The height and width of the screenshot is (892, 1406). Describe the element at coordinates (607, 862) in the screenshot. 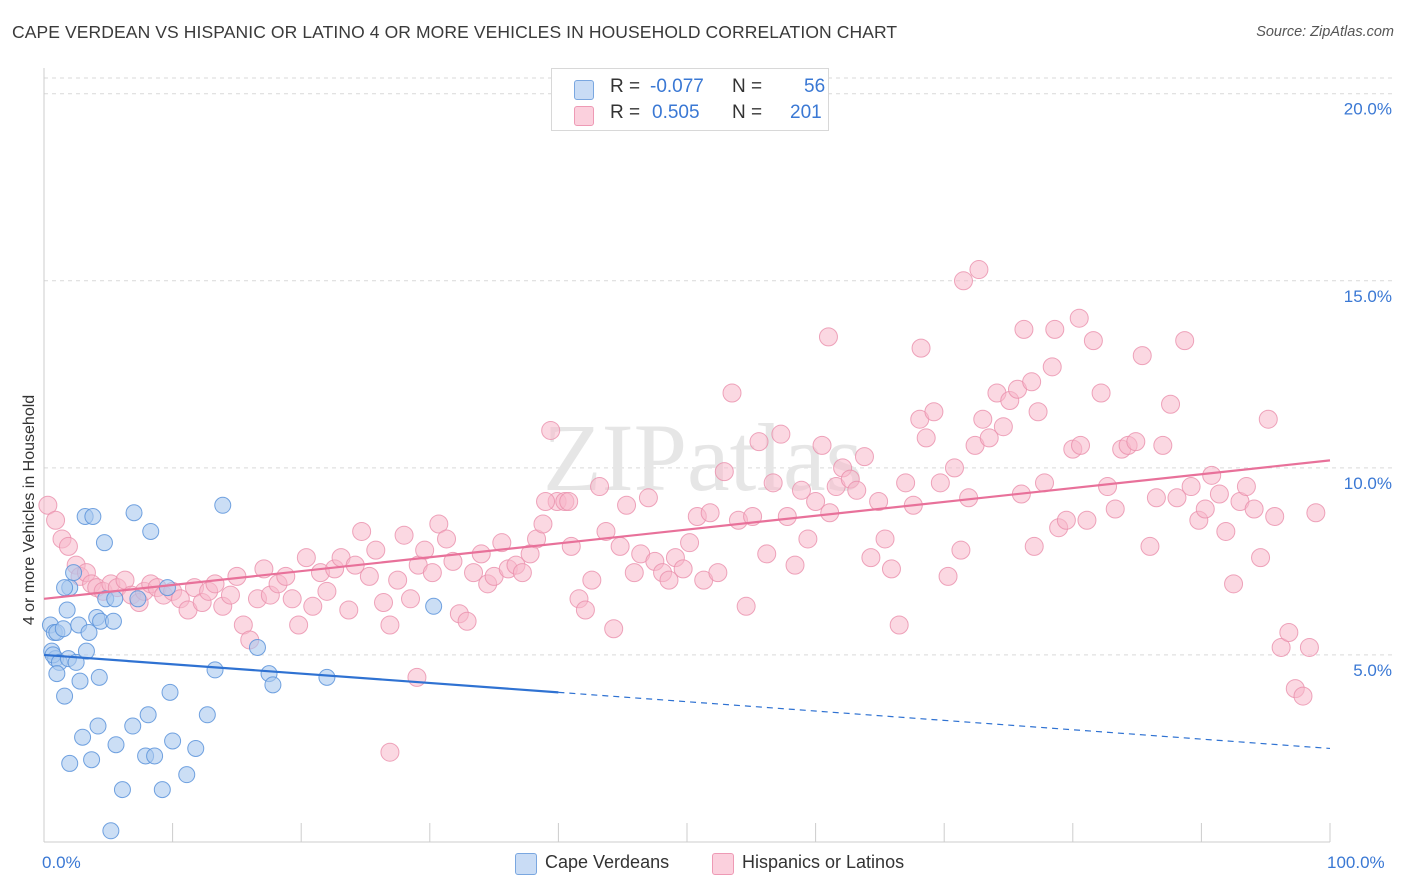

I see `bottom-legend-label: Cape Verdeans` at that location.